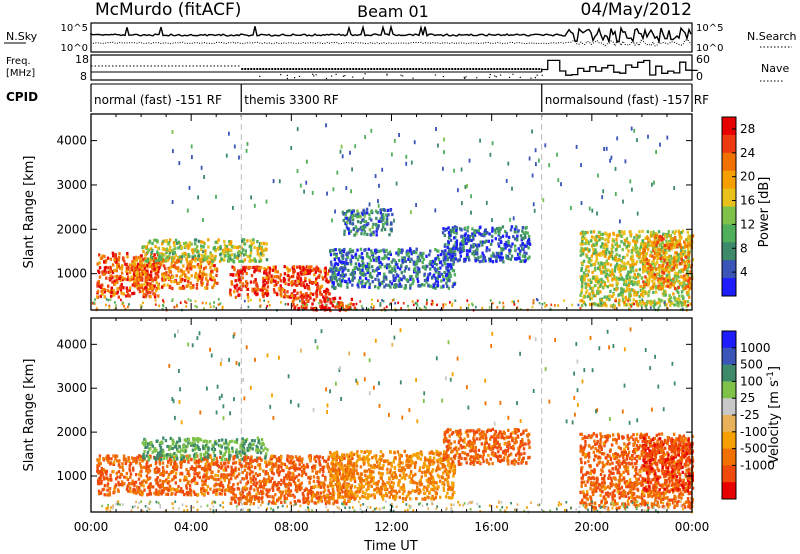 The height and width of the screenshot is (554, 800). I want to click on freq-tick-high: 18, so click(82, 59).